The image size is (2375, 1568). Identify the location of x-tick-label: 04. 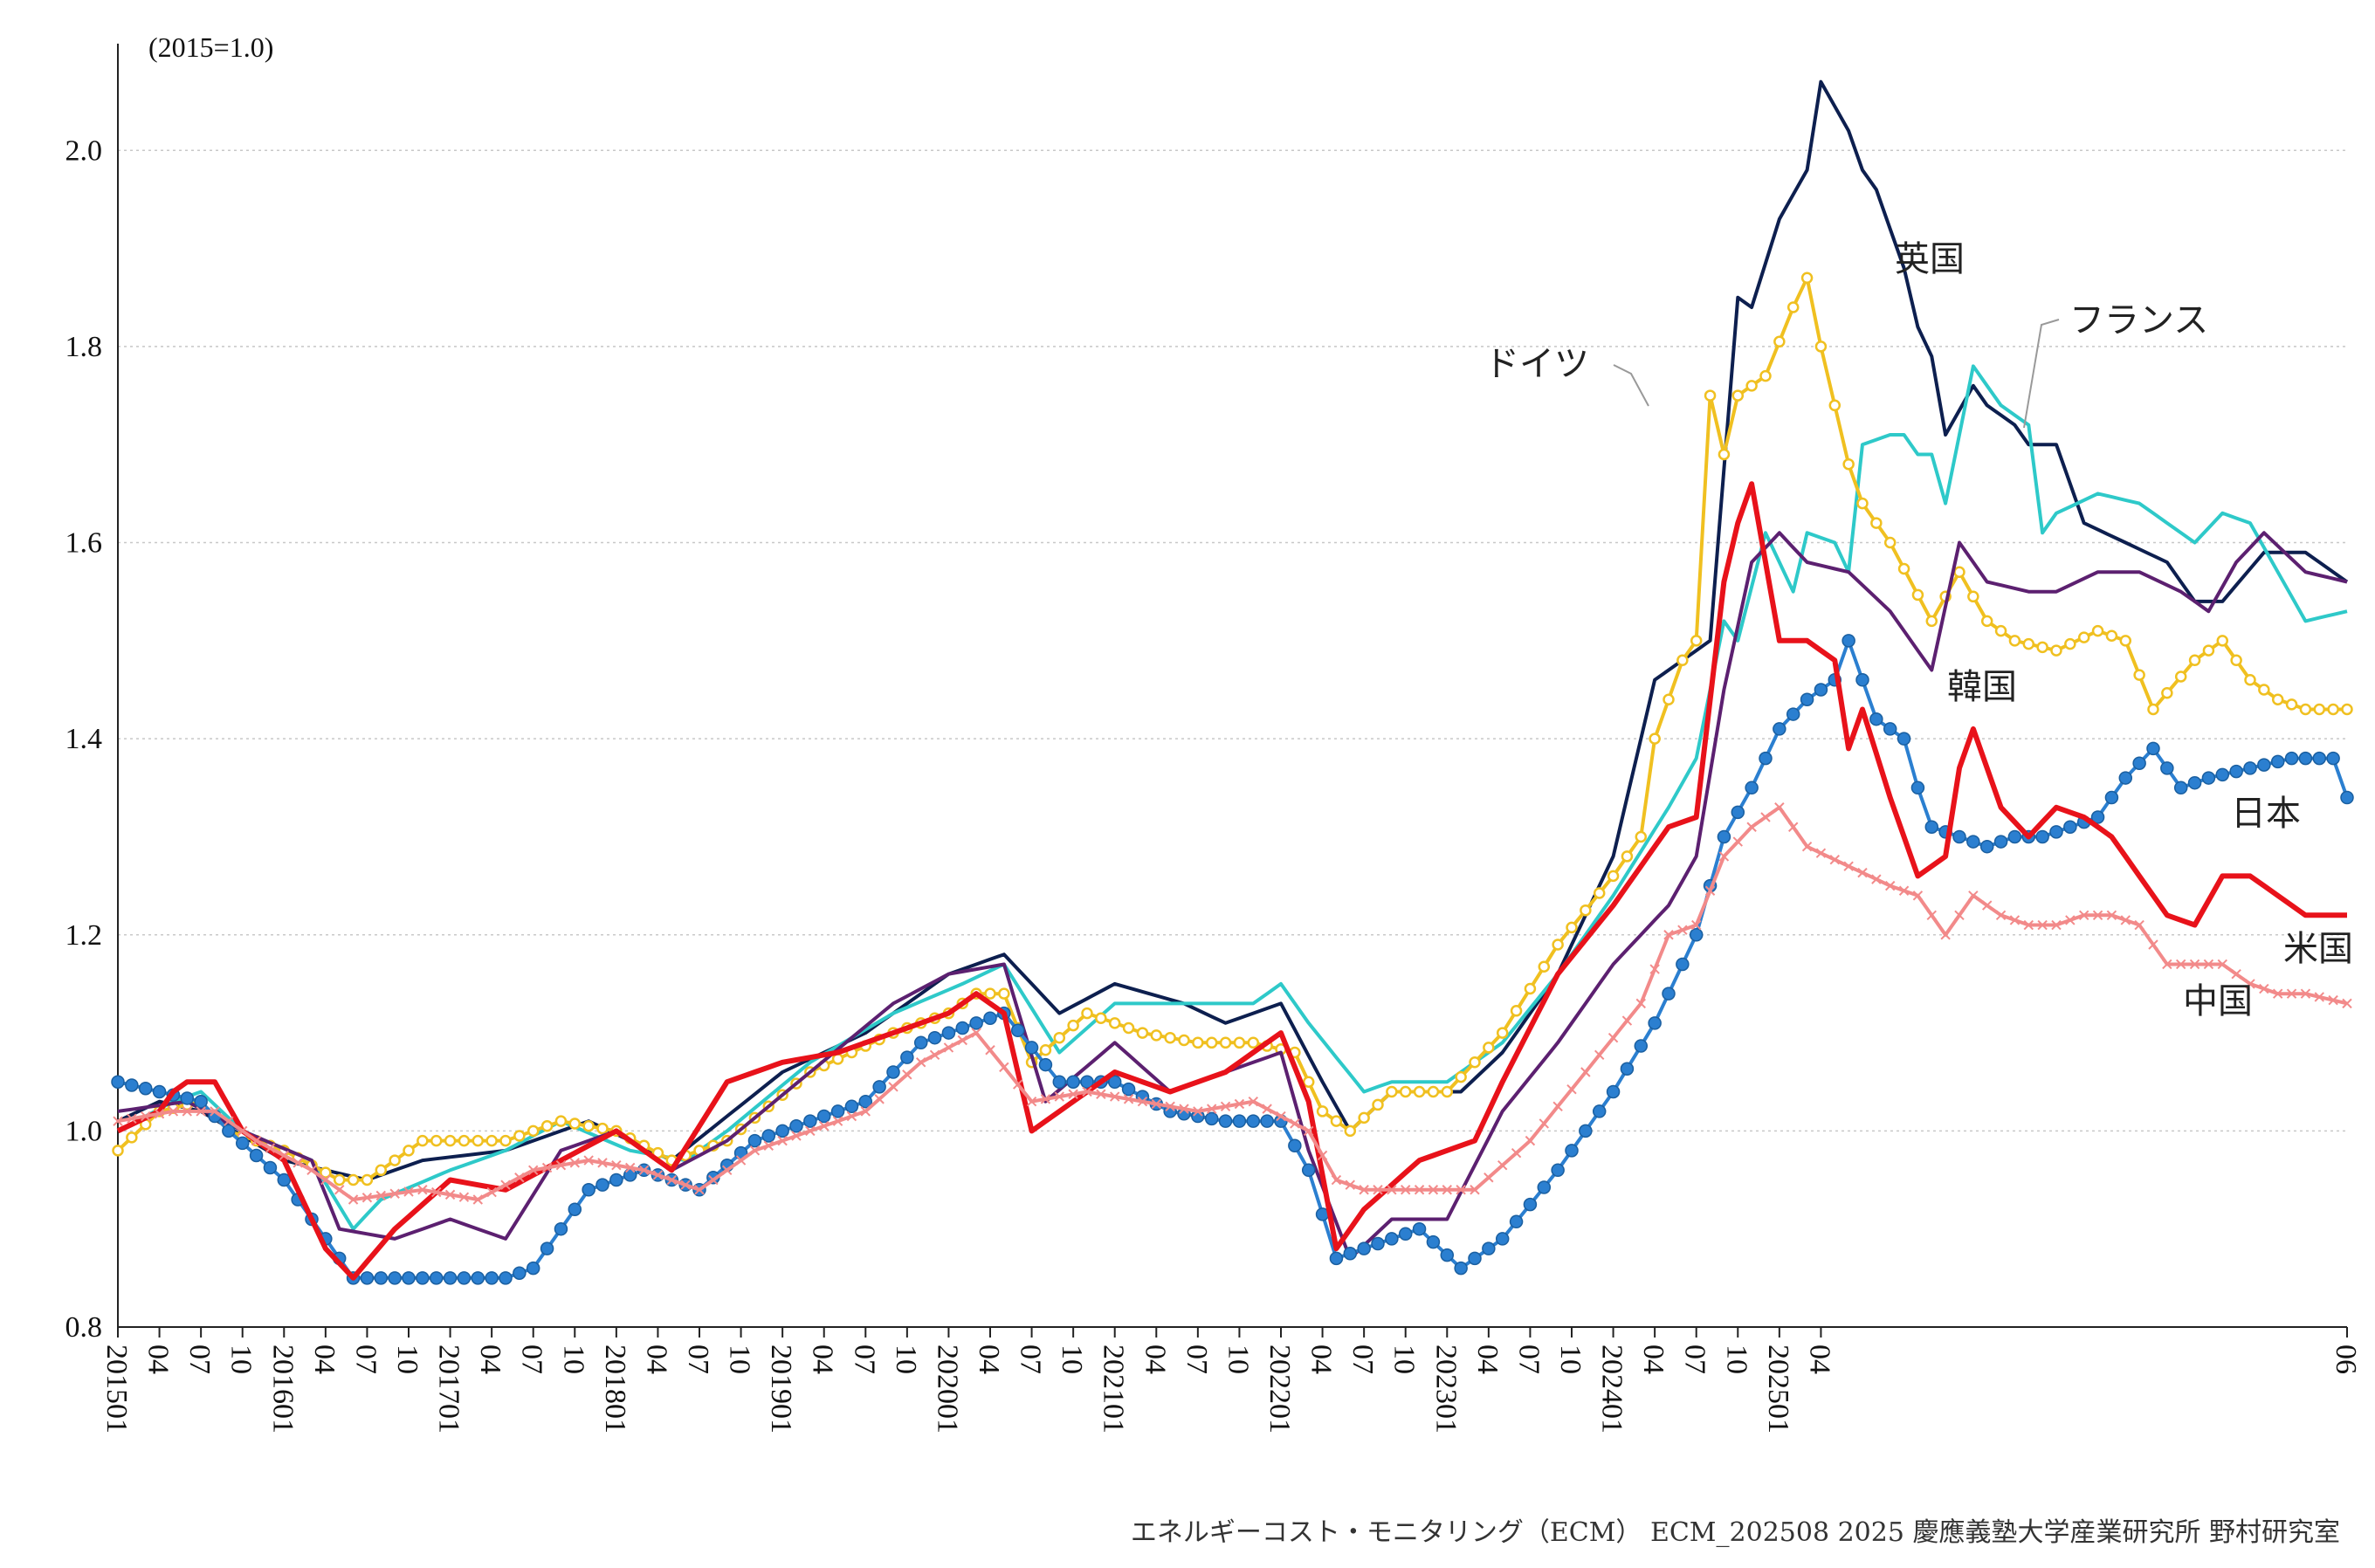
(1487, 1359).